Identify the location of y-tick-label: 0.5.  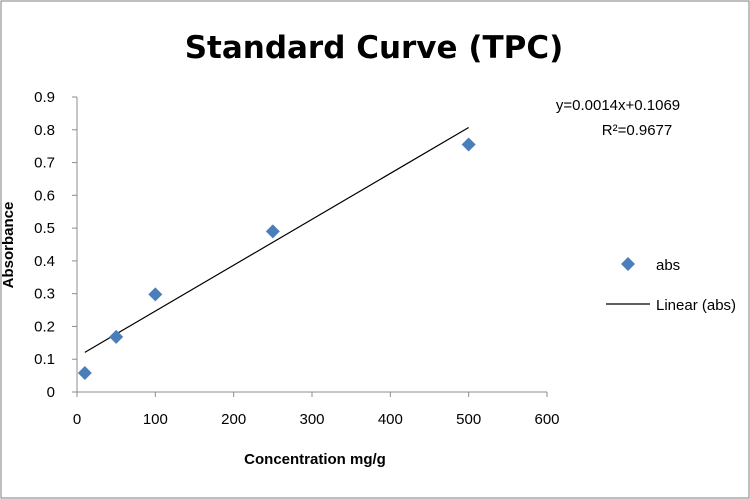
(44, 228).